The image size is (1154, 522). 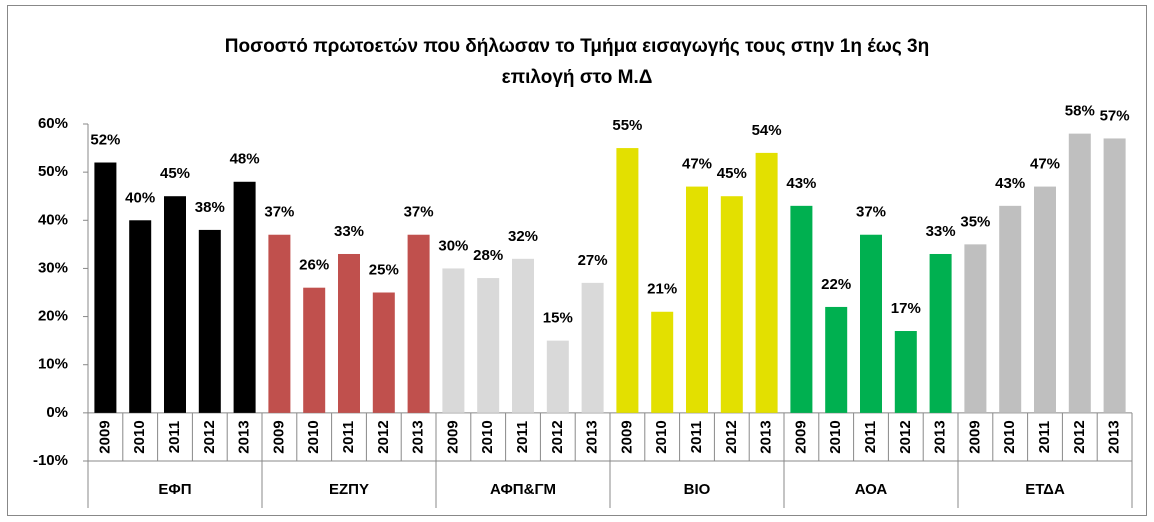 What do you see at coordinates (53, 171) in the screenshot?
I see `y-tick-label: 50%` at bounding box center [53, 171].